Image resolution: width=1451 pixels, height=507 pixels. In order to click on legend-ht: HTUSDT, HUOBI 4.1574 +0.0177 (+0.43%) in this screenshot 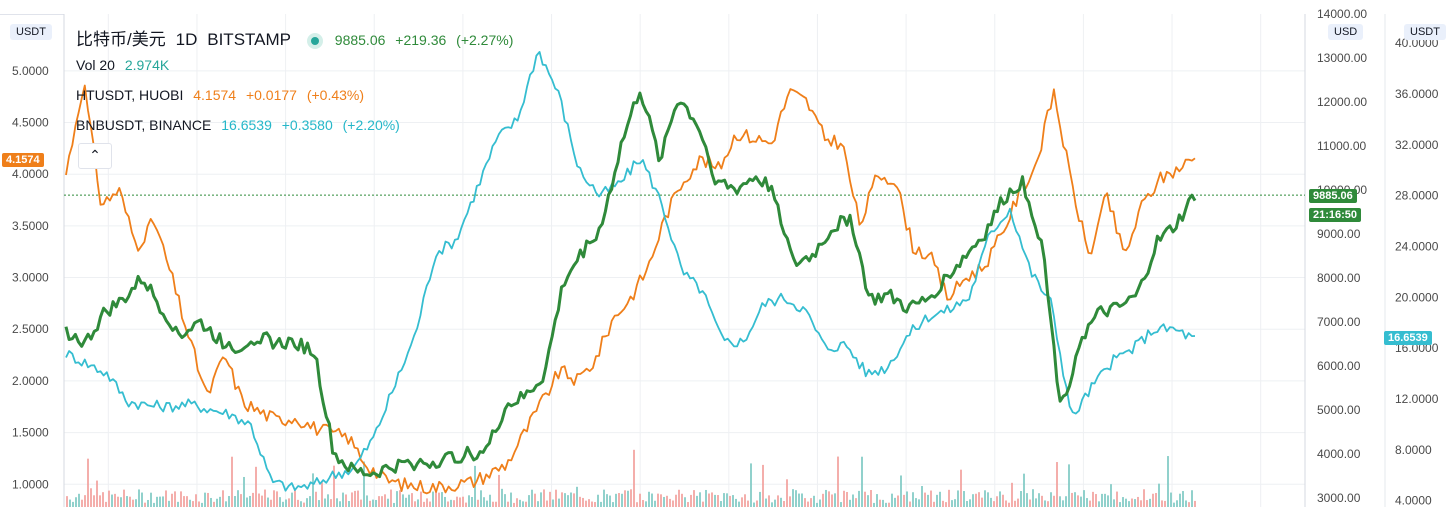, I will do `click(223, 95)`.